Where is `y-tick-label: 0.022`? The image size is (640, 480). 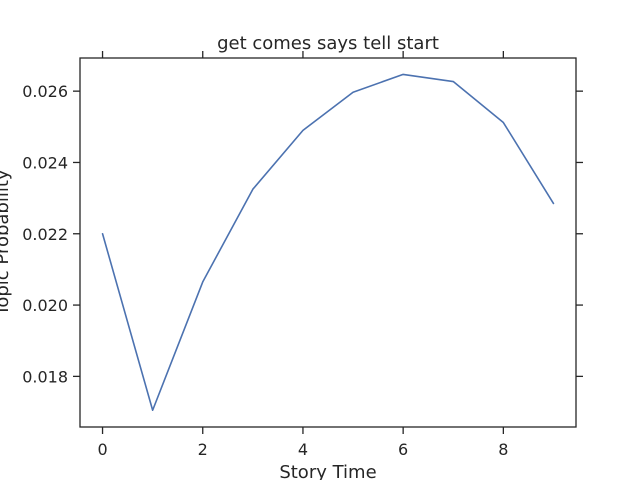
y-tick-label: 0.022 is located at coordinates (45, 234).